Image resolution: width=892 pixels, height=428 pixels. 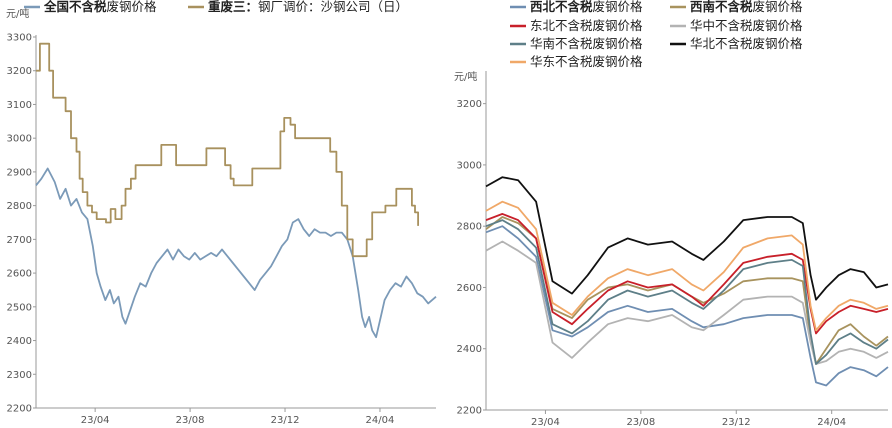 I want to click on legend-label-bold: 西北不含税, so click(x=561, y=7).